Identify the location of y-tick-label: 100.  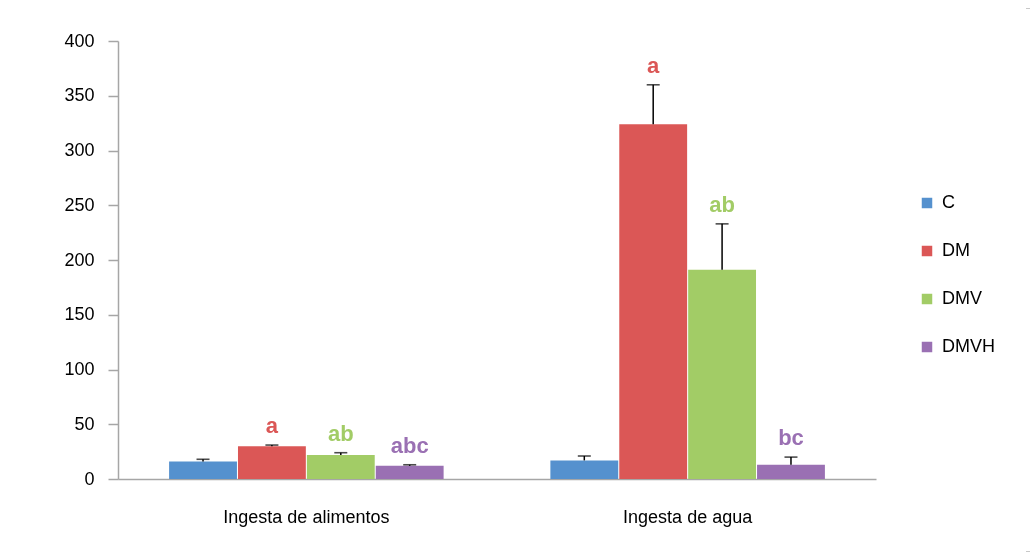
(79, 369).